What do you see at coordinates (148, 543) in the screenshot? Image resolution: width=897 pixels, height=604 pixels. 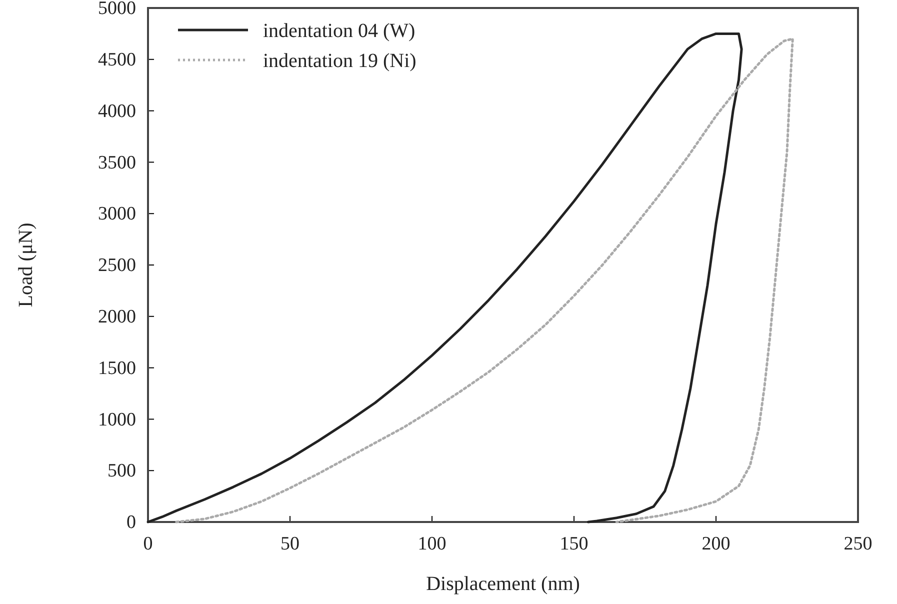 I see `x-tick-label: 0` at bounding box center [148, 543].